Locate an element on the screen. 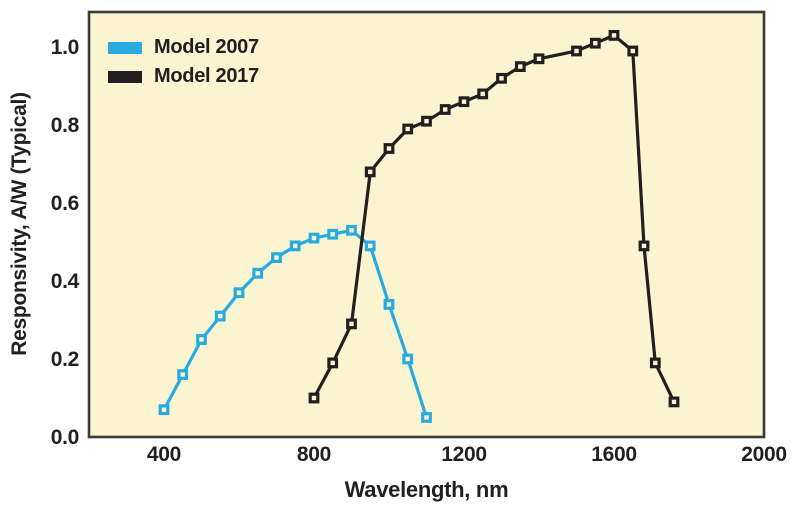 Image resolution: width=800 pixels, height=520 pixels. y-tick-label: 0.4 is located at coordinates (65, 281).